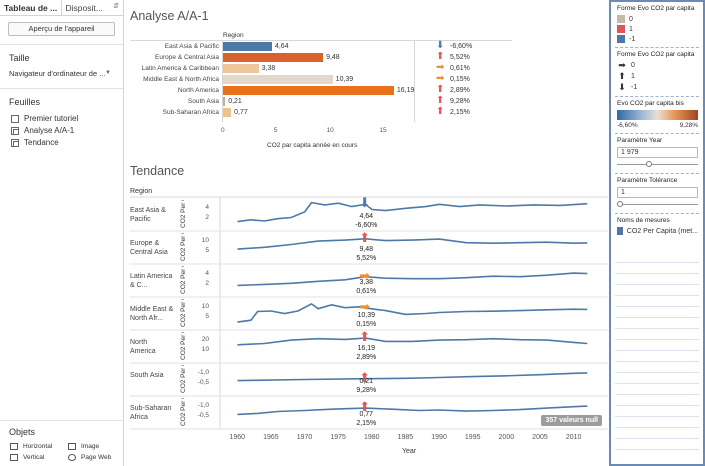 This screenshot has width=705, height=466. What do you see at coordinates (203, 405) in the screenshot?
I see `y-tick-label: -1,0` at bounding box center [203, 405].